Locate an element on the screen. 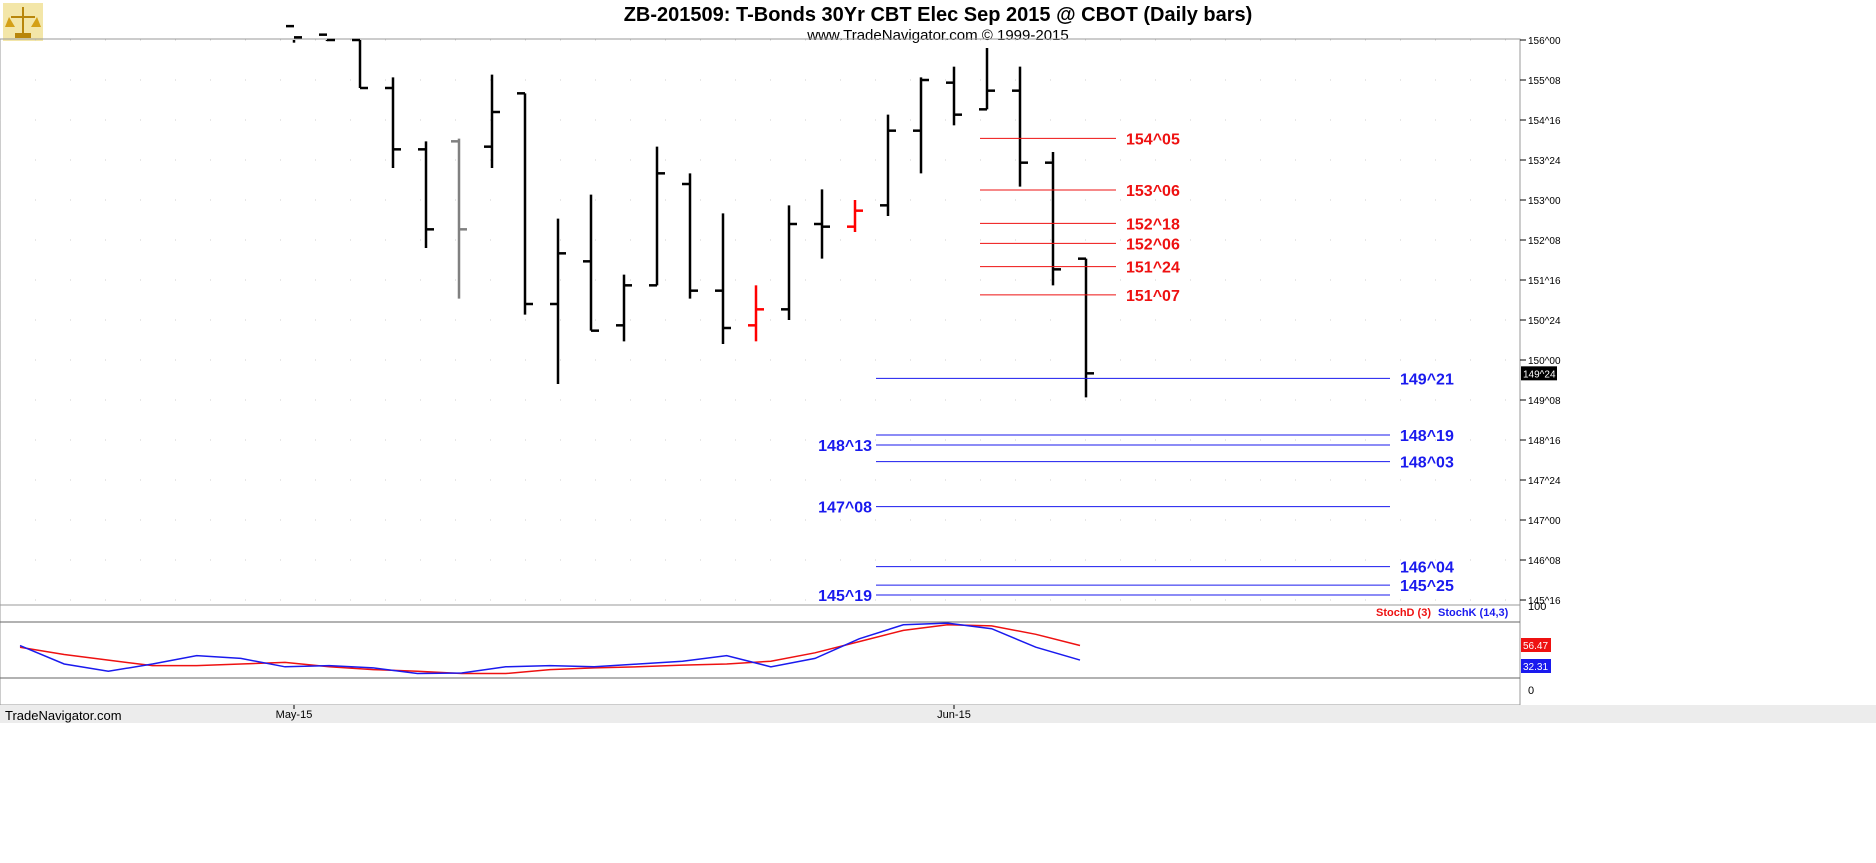 Image resolution: width=1876 pixels, height=863 pixels. price-tick-label: 150^00 is located at coordinates (1544, 361).